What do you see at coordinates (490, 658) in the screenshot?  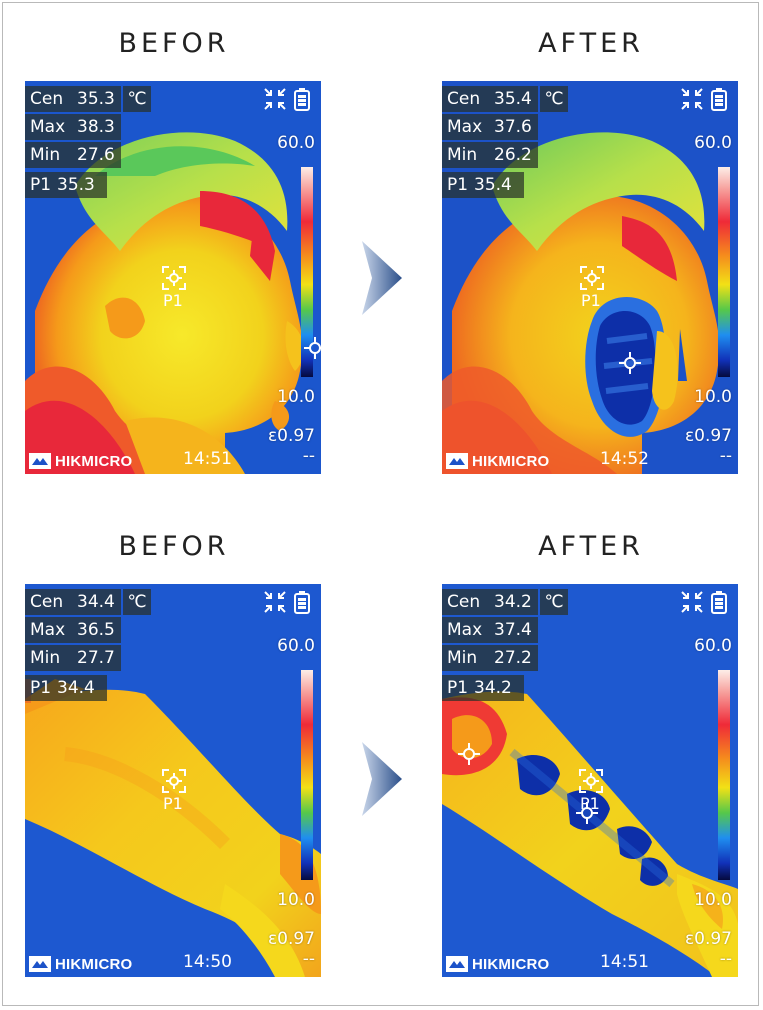 I see `readout-min: Min 27.2` at bounding box center [490, 658].